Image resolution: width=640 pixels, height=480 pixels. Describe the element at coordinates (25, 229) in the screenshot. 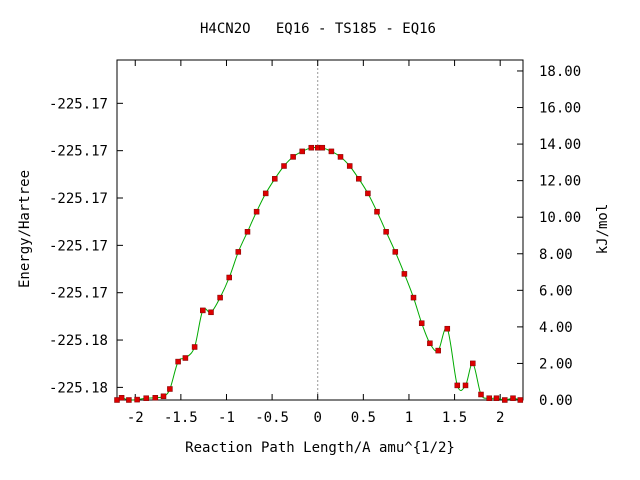

I see `y-axis-label: Energy/Hartree` at that location.